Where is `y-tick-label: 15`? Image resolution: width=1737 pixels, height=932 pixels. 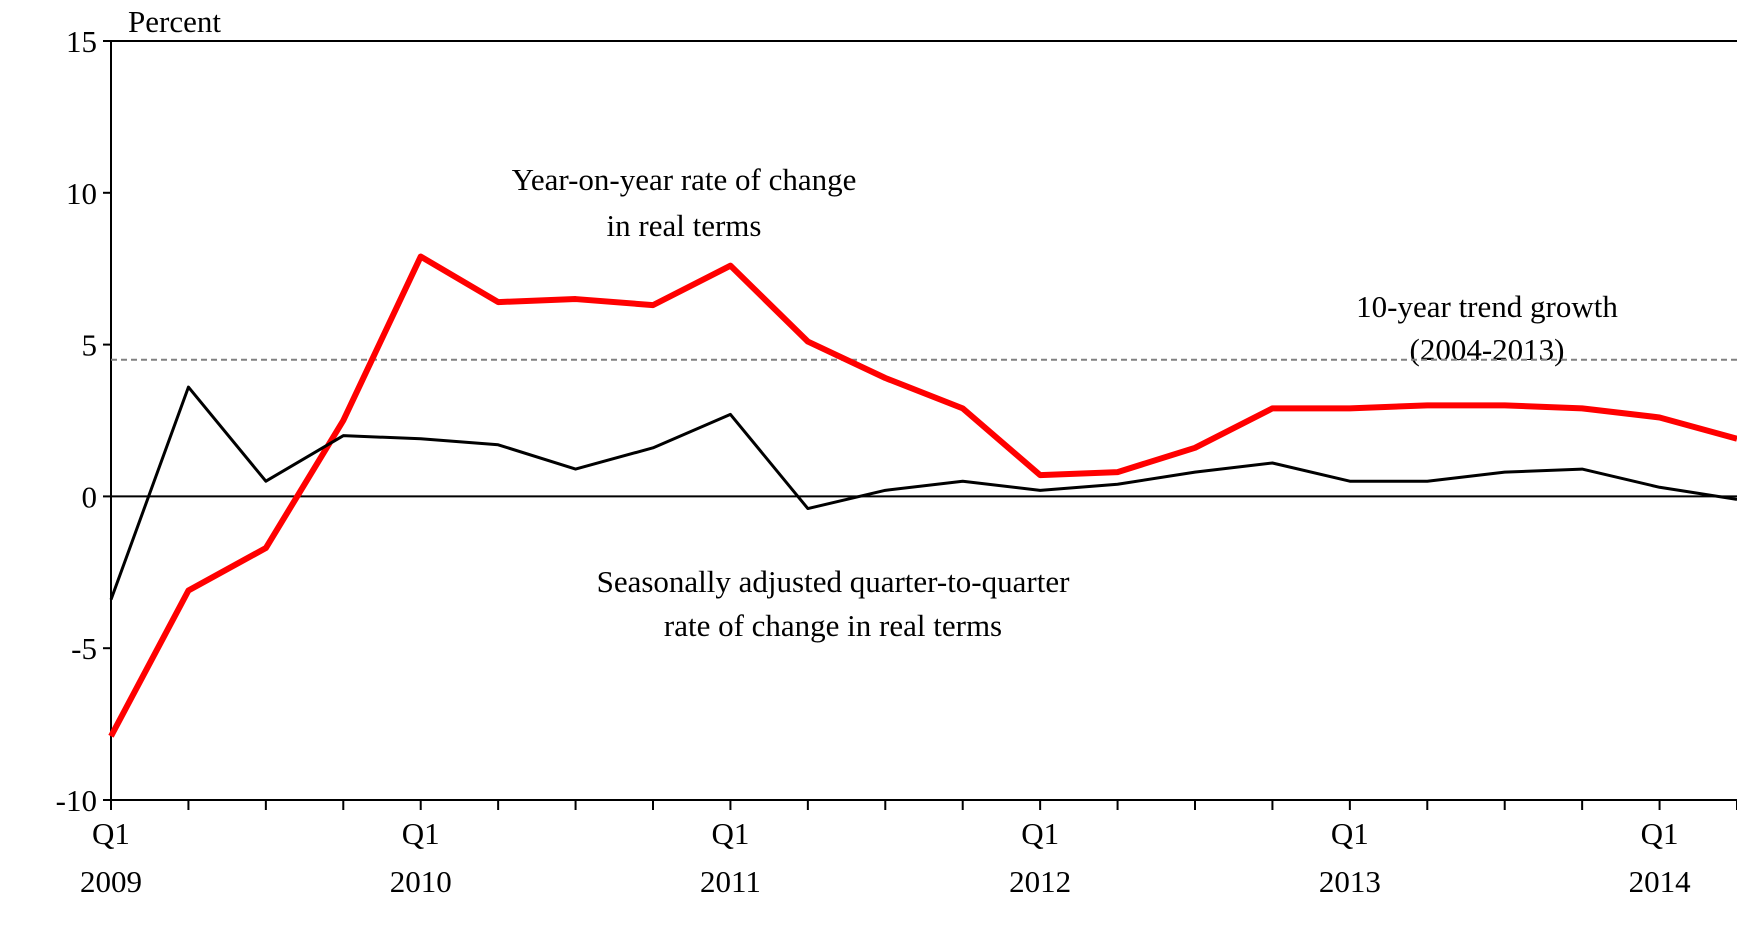
y-tick-label: 15 is located at coordinates (81, 41).